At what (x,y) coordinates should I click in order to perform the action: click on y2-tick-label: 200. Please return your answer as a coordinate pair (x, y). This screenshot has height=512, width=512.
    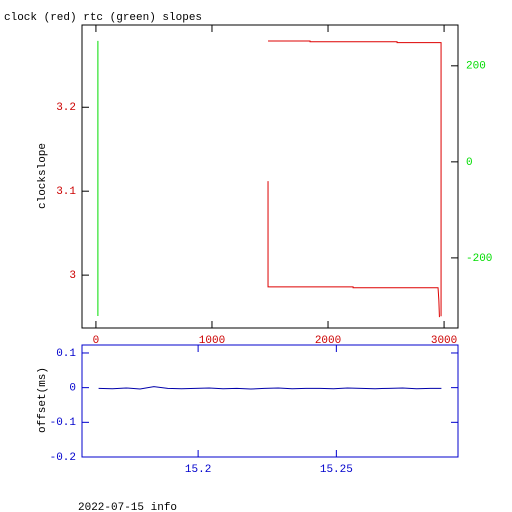
    Looking at the image, I should click on (476, 67).